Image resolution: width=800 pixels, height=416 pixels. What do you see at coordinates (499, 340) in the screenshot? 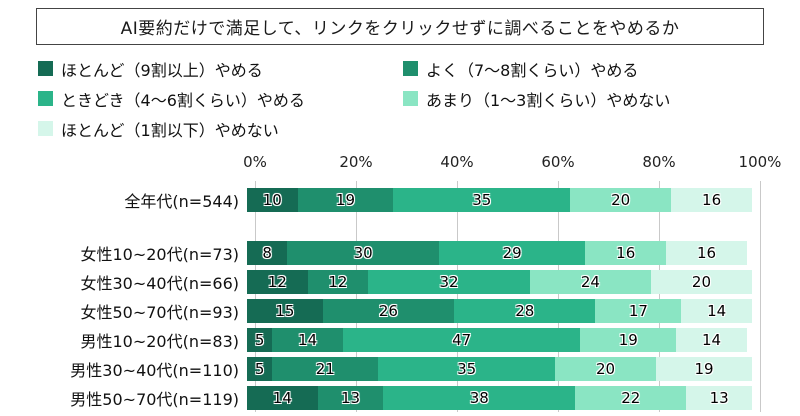
I see `stacked-bar: 5 14 47 19 14` at bounding box center [499, 340].